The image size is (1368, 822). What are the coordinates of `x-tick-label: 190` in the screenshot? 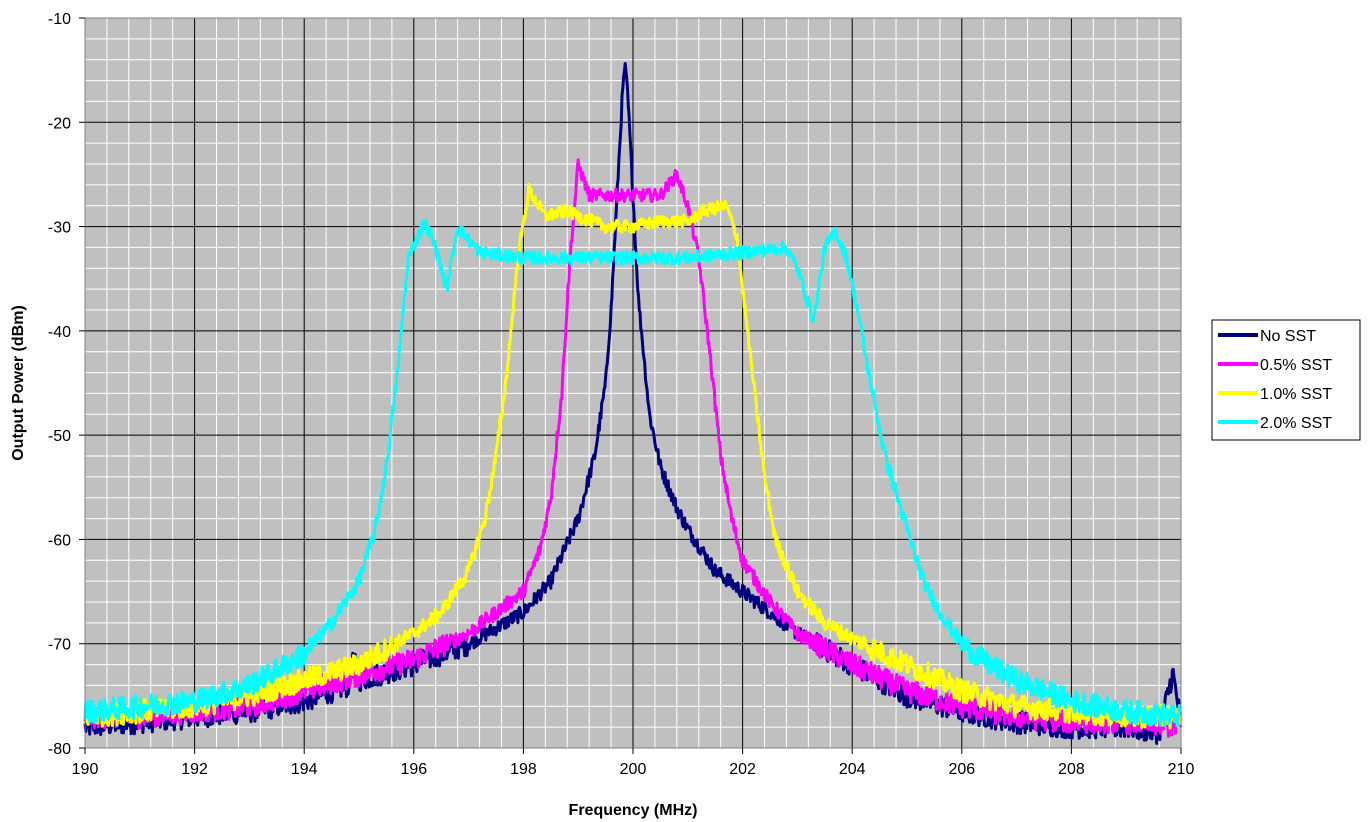 It's located at (85, 769).